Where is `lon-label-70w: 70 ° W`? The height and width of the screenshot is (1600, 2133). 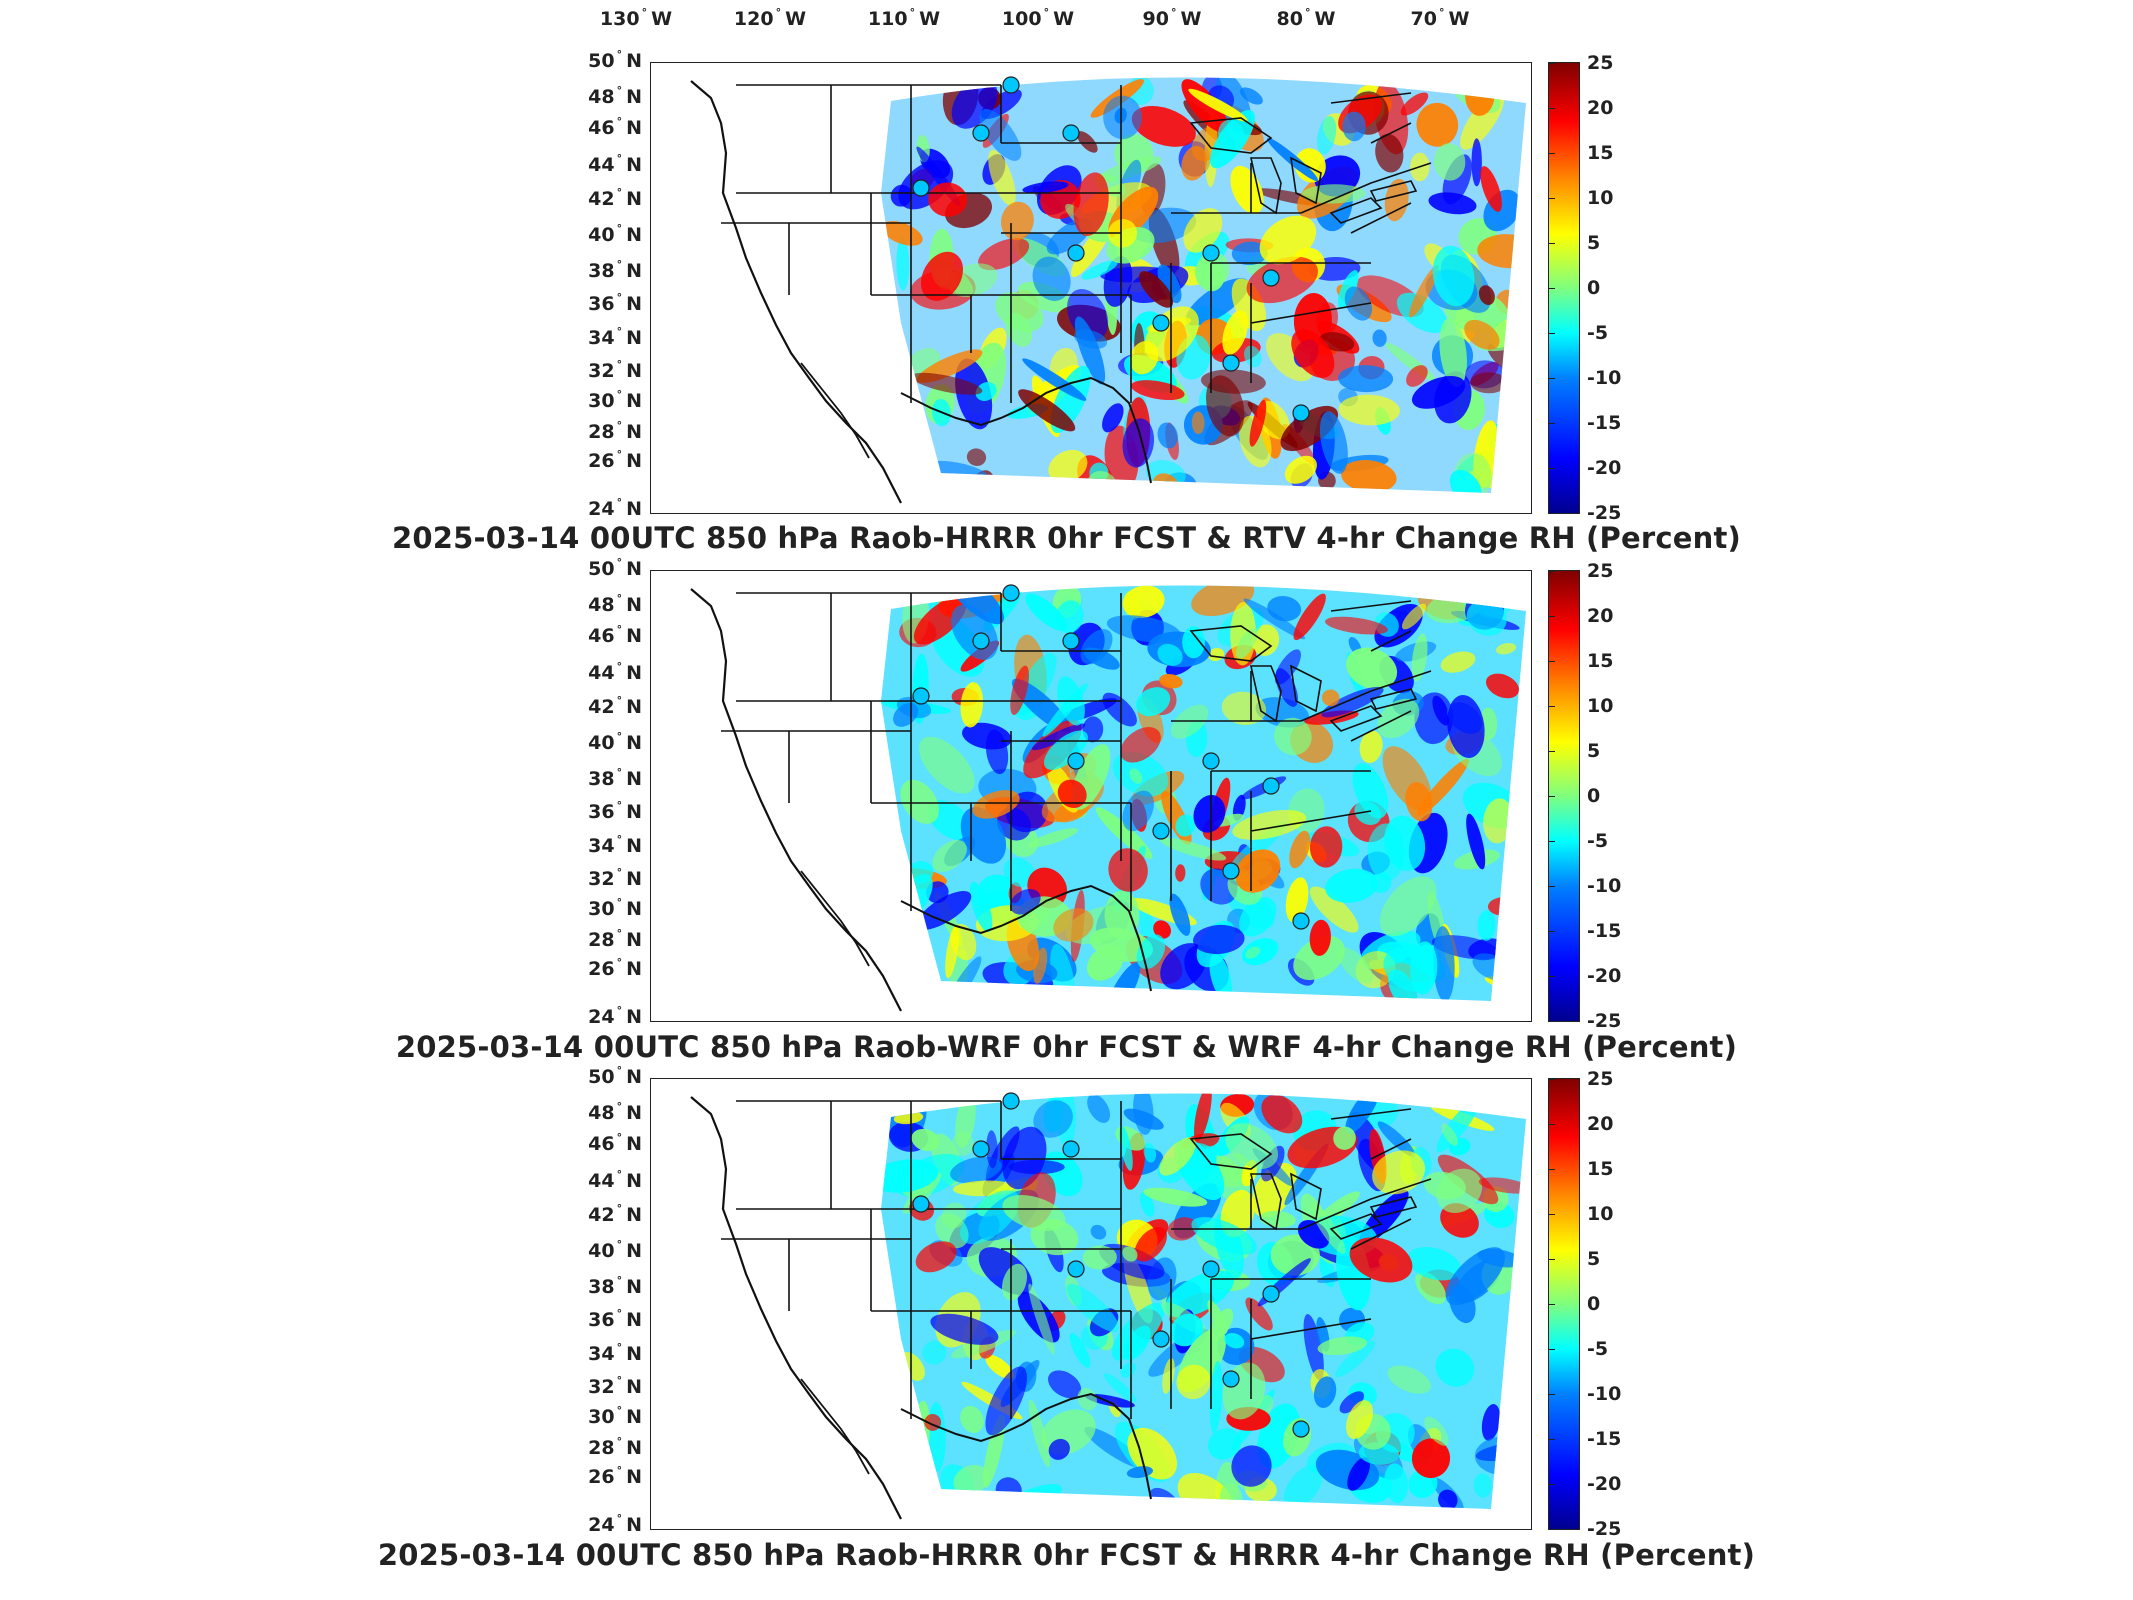
lon-label-70w: 70 ° W is located at coordinates (1440, 18).